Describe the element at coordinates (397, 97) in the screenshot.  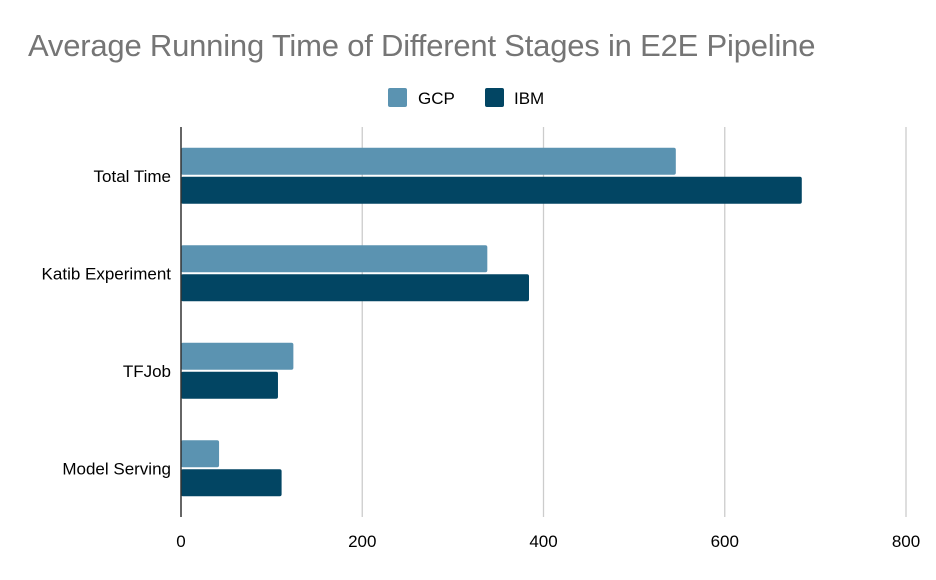
I see `legend-swatch-gcp` at that location.